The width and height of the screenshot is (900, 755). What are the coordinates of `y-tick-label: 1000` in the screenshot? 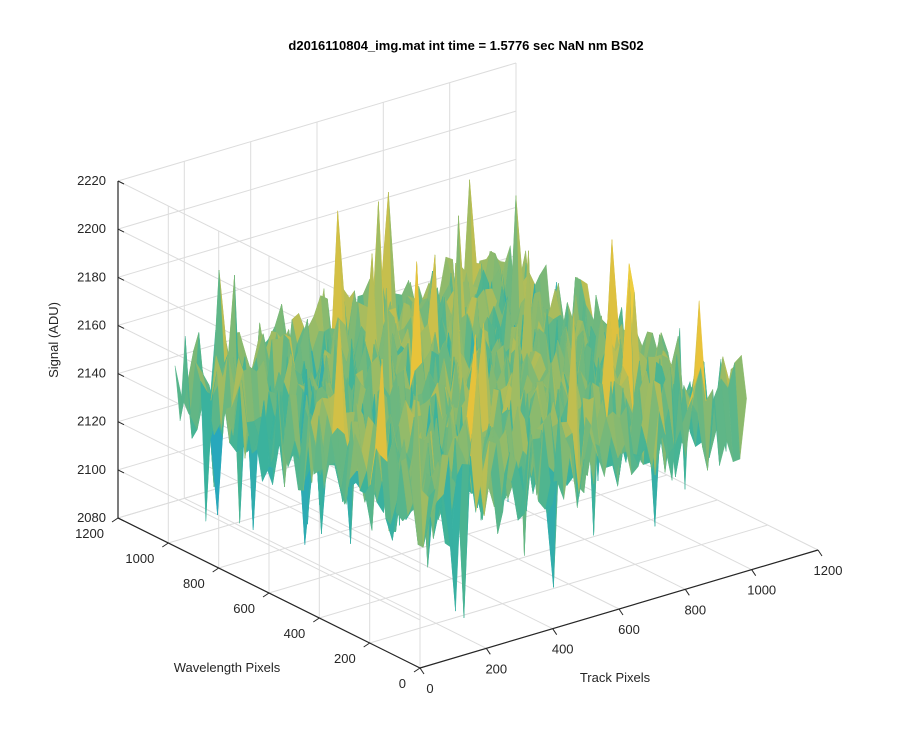 It's located at (139, 558).